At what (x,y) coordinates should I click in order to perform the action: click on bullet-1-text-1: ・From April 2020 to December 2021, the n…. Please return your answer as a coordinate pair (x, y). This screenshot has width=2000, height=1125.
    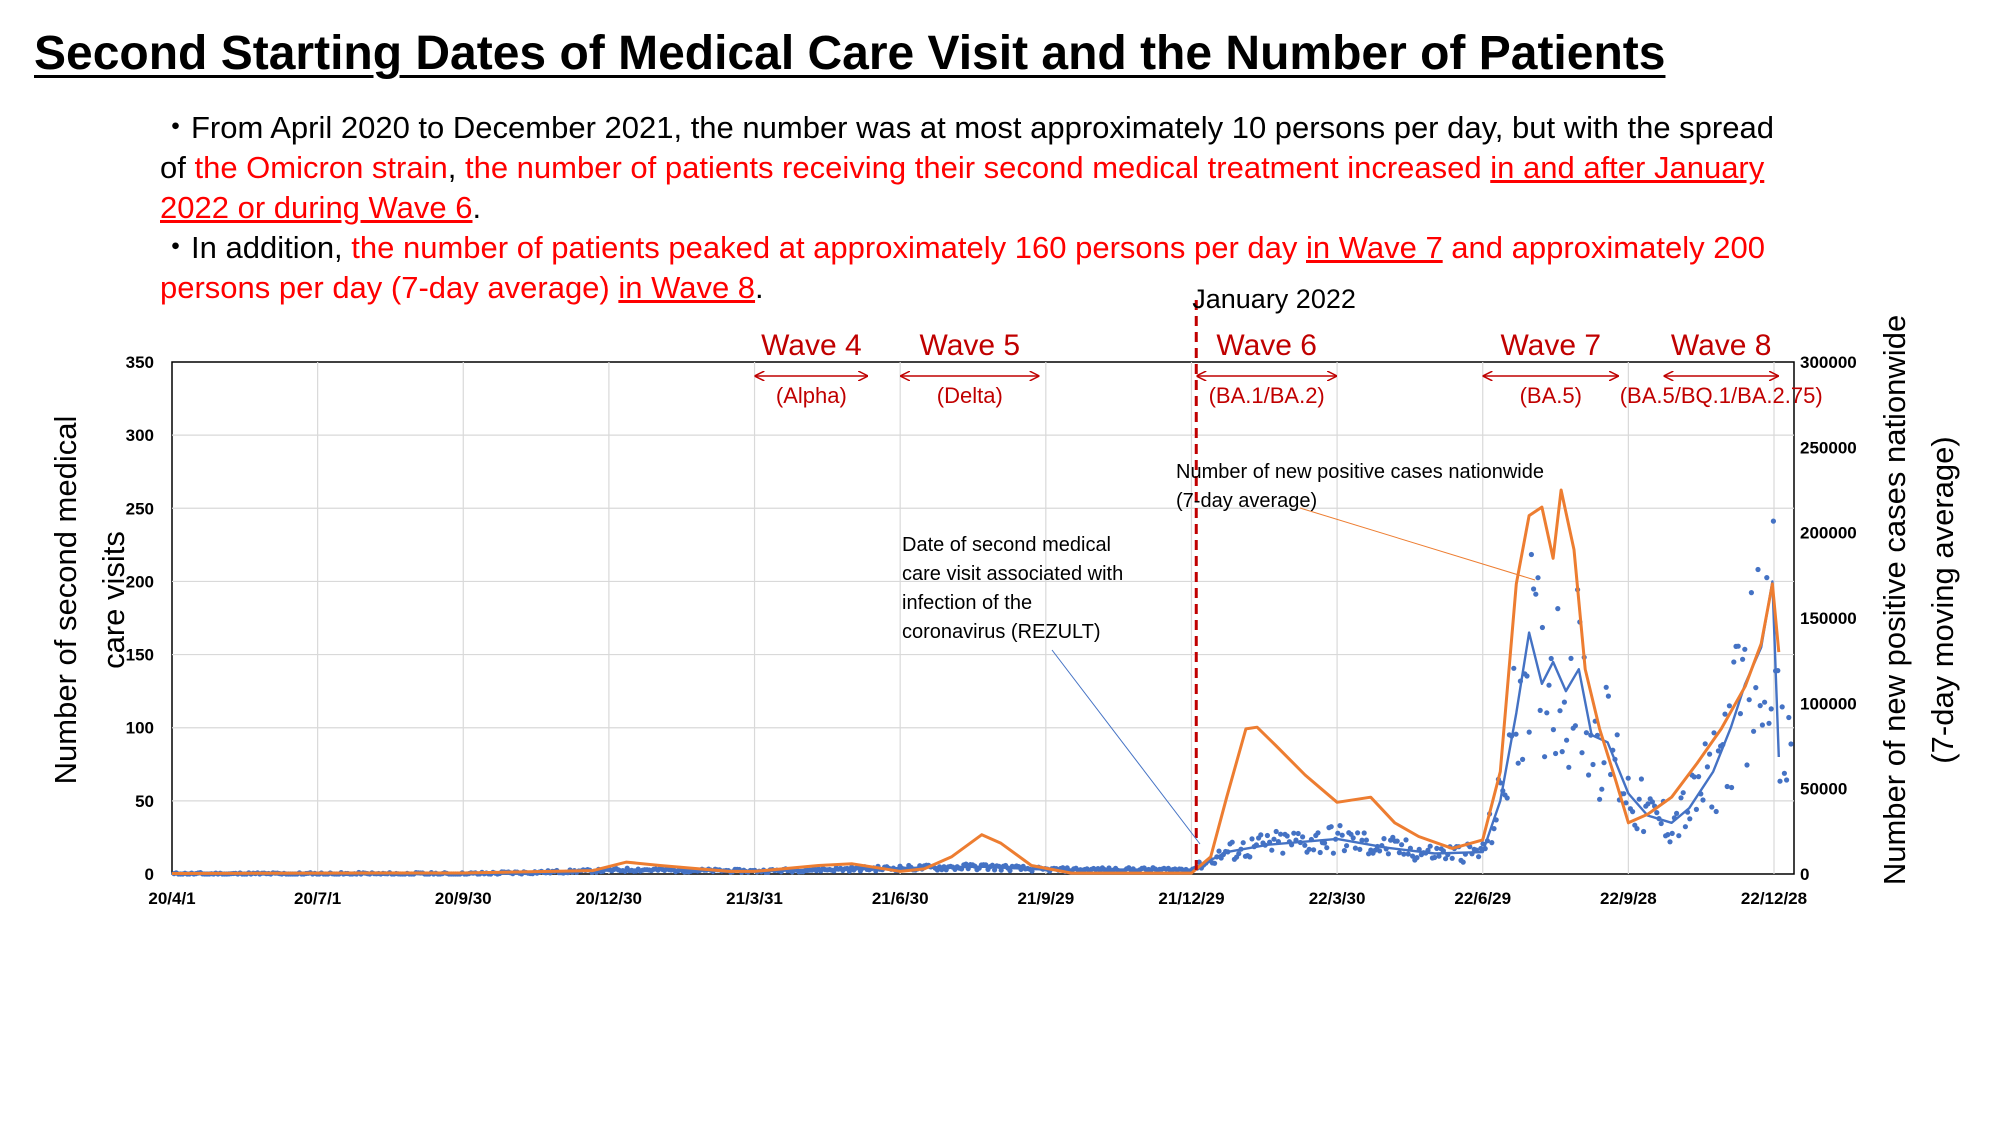
    Looking at the image, I should click on (967, 147).